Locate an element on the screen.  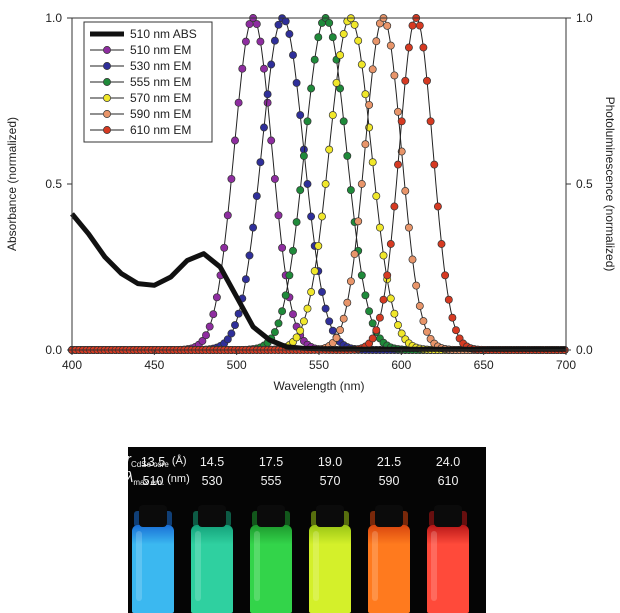
x-tick-label: 600 is located at coordinates (401, 365).